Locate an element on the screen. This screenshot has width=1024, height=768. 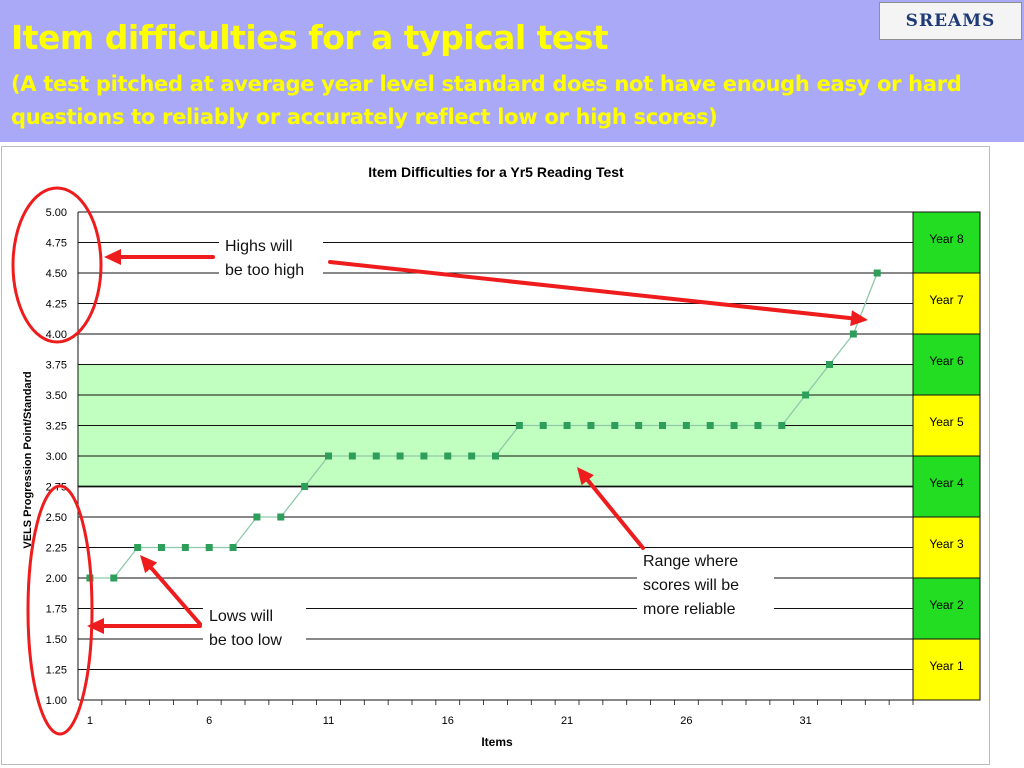
y-tick-label-5: 2.25 is located at coordinates (56, 549).